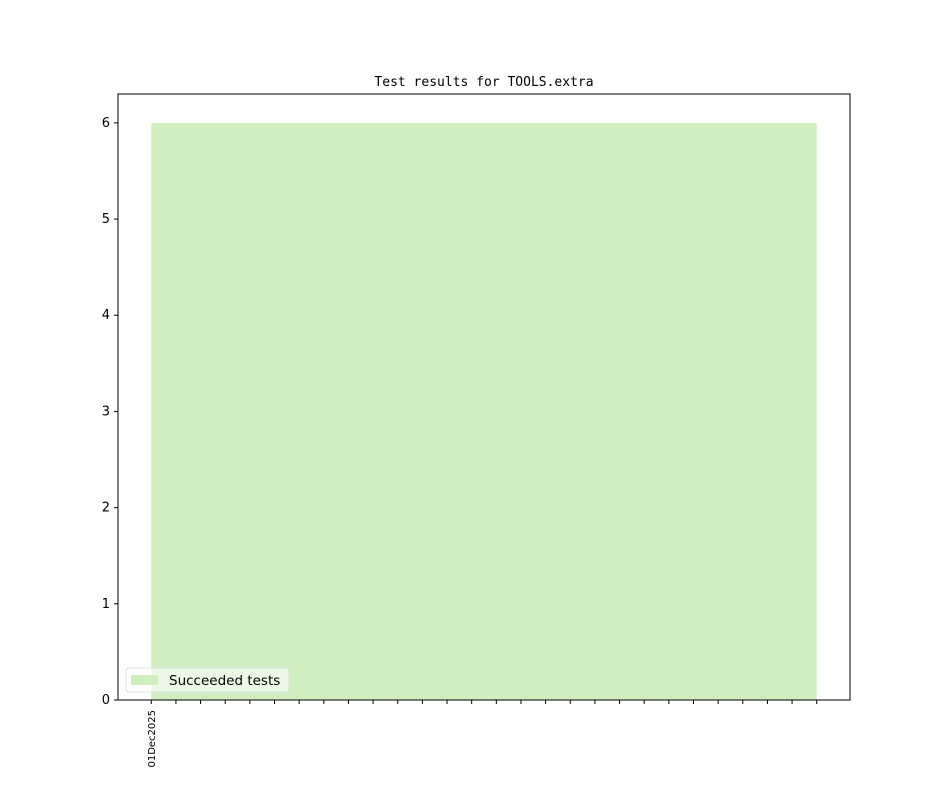  I want to click on y-tick-label: 4, so click(106, 315).